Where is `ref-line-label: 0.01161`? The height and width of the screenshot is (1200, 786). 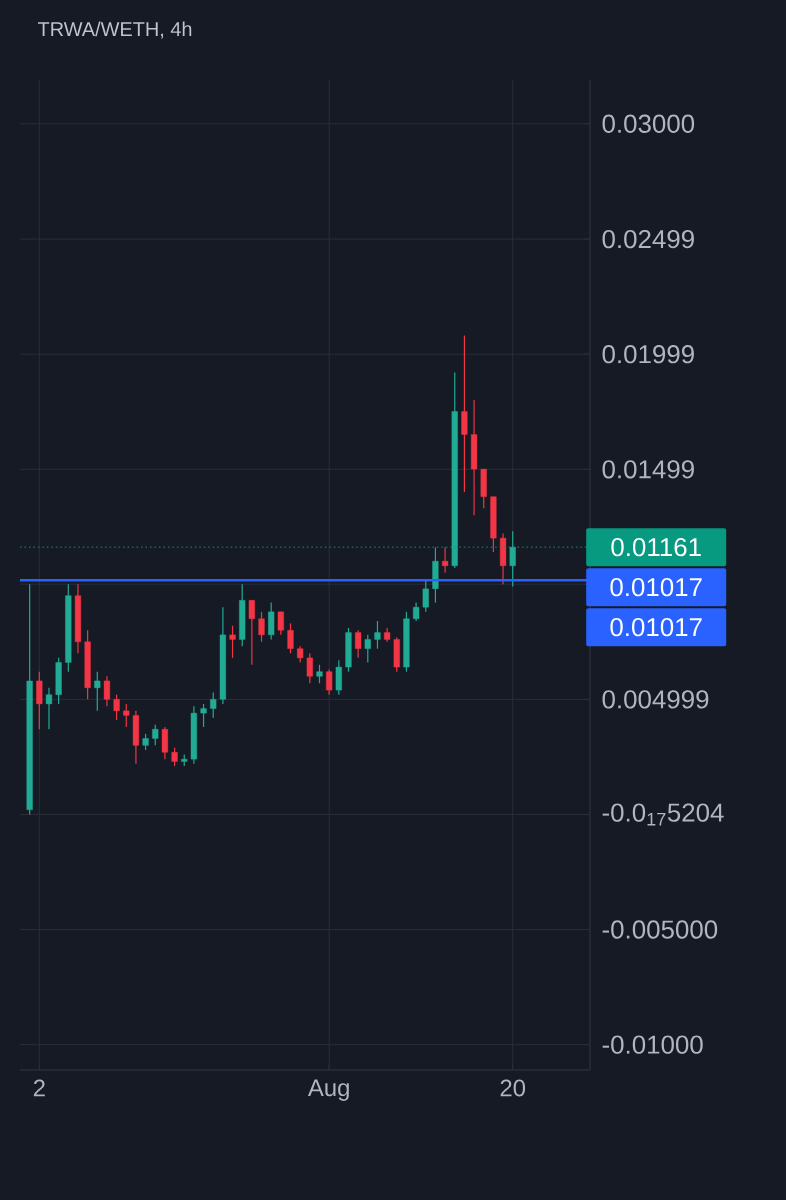
ref-line-label: 0.01161 is located at coordinates (656, 547).